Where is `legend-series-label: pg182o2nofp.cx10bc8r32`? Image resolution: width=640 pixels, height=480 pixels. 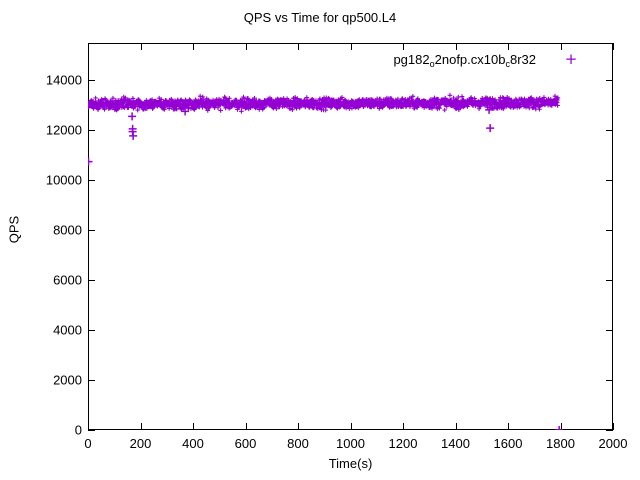
legend-series-label: pg182o2nofp.cx10bc8r32 is located at coordinates (464, 60).